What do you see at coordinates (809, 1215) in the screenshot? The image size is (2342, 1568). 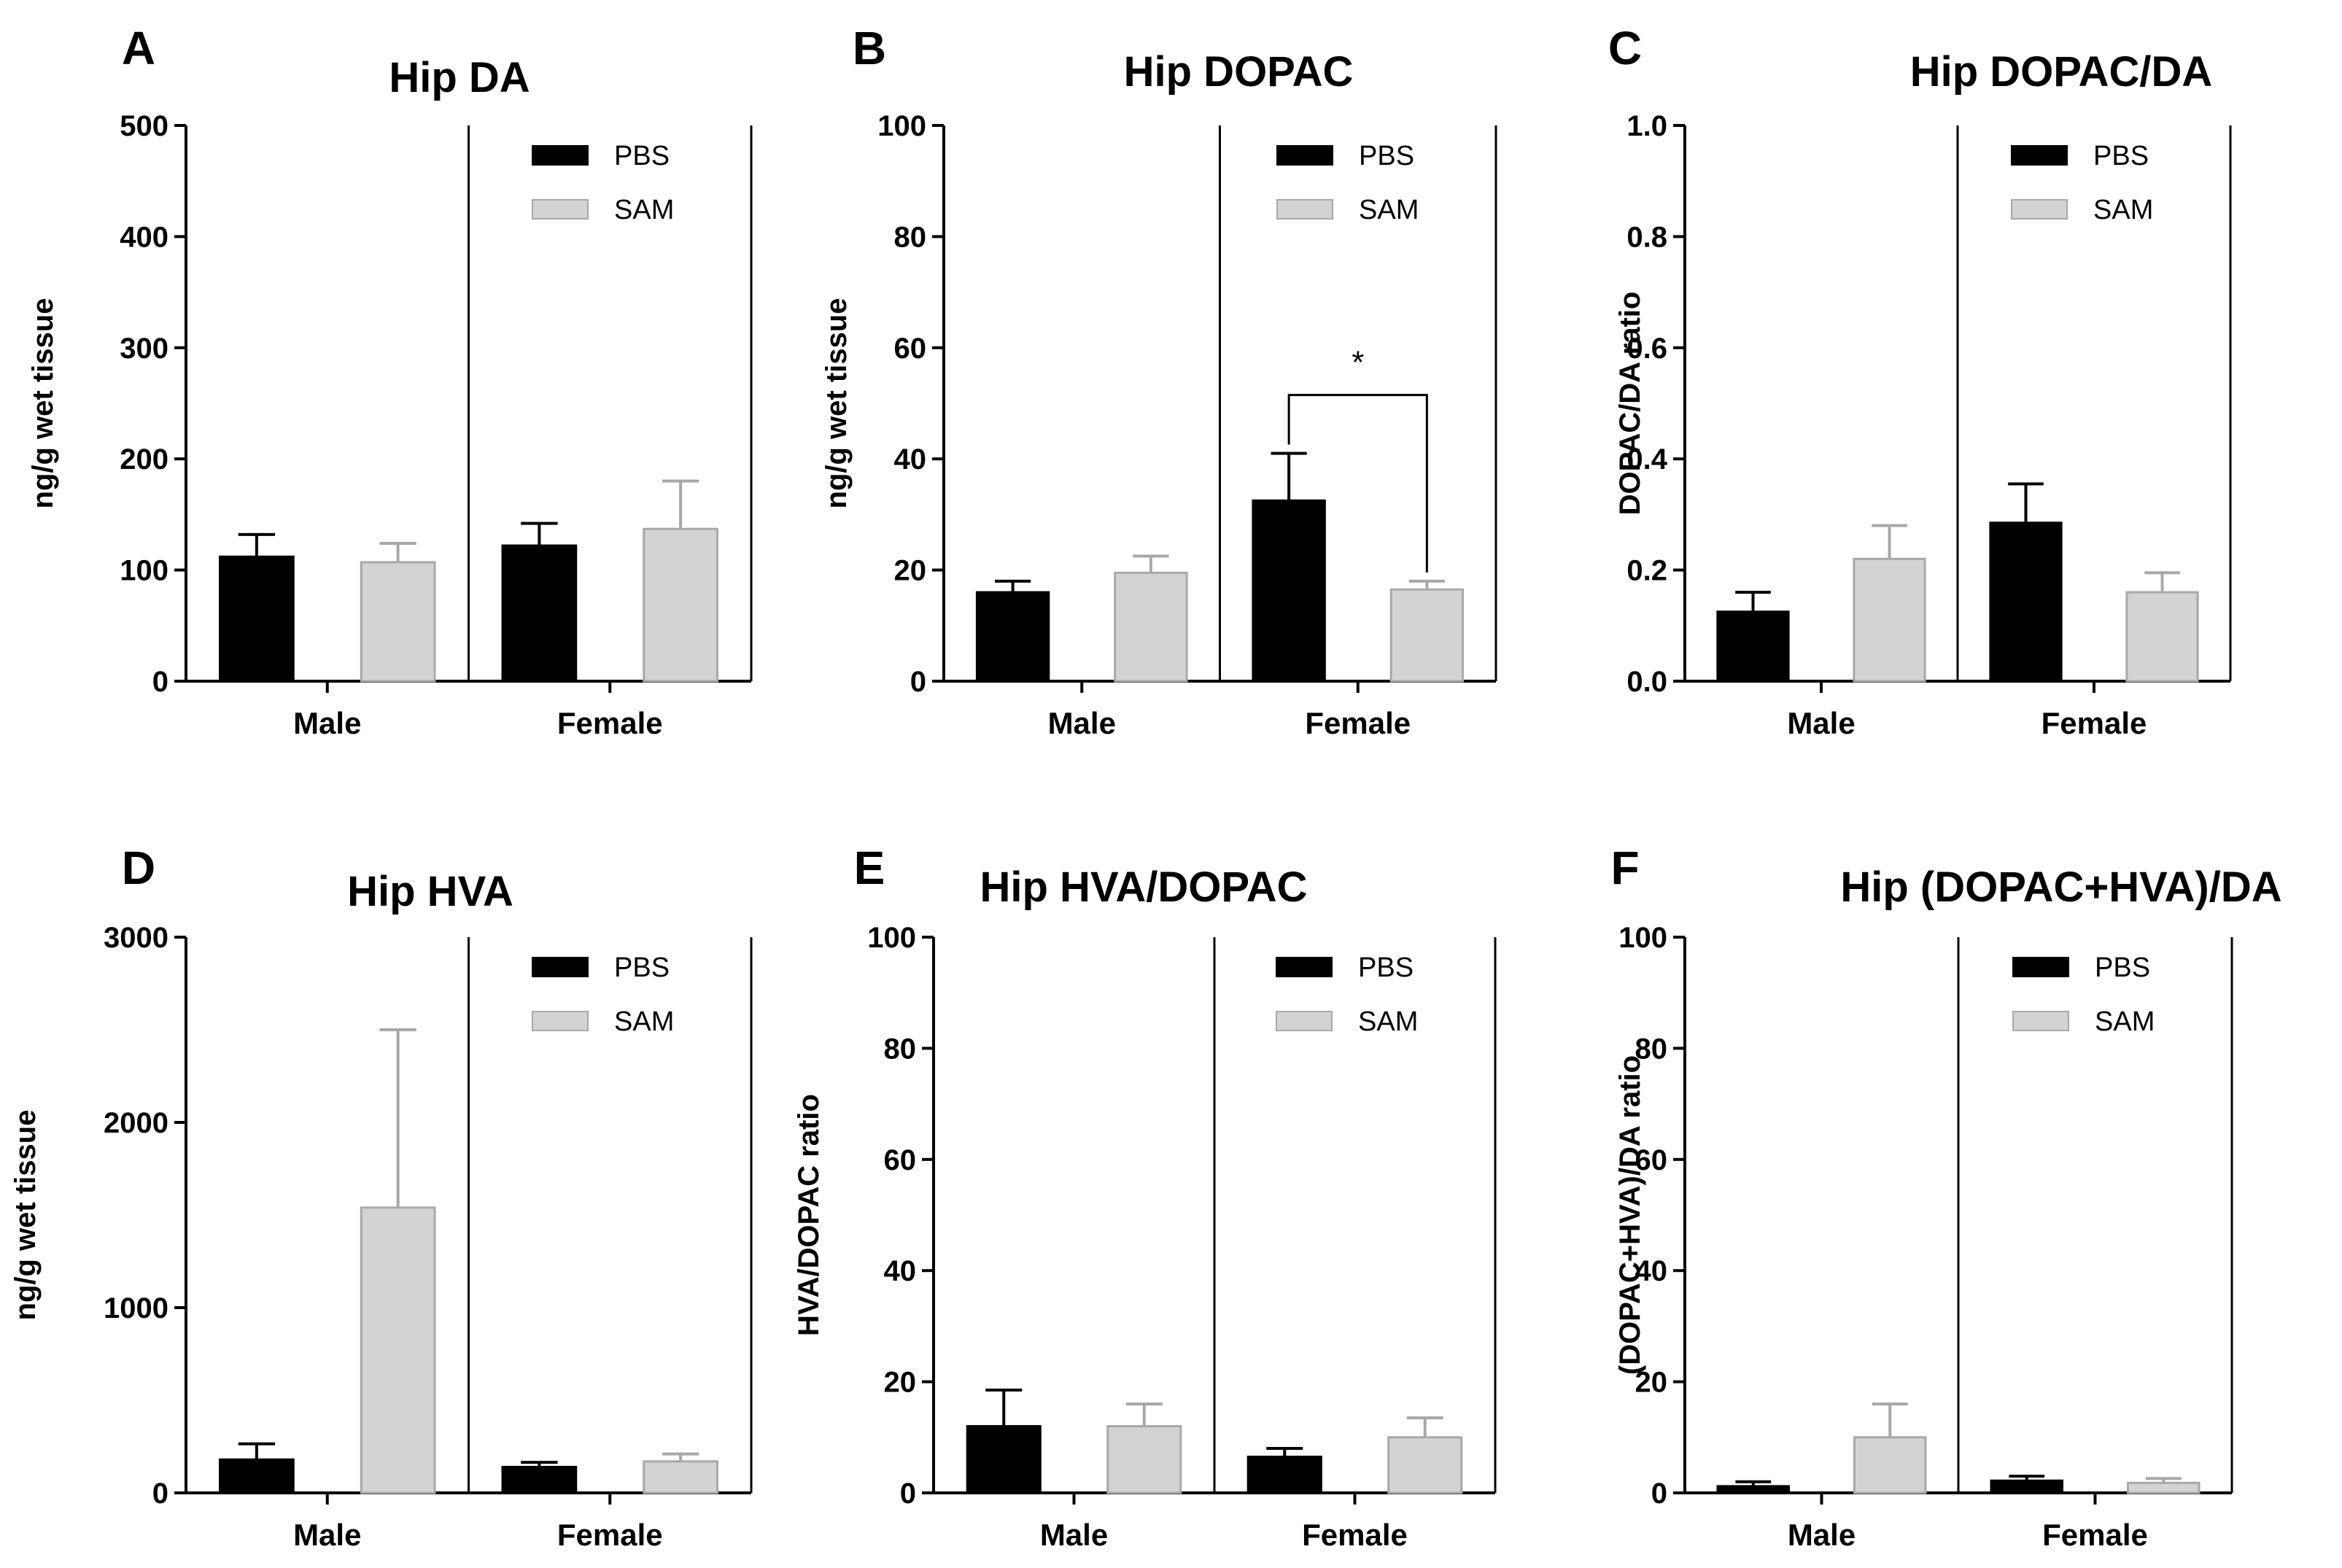 I see `y-axis-label: HVA/DOPAC ratio` at bounding box center [809, 1215].